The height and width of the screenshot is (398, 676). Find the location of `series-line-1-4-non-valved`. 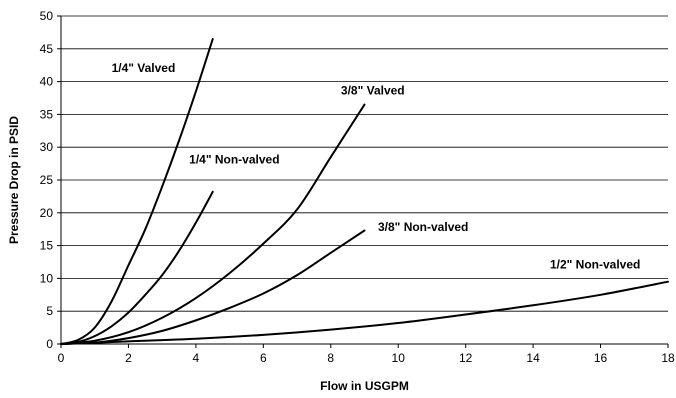

series-line-1-4-non-valved is located at coordinates (137, 267).